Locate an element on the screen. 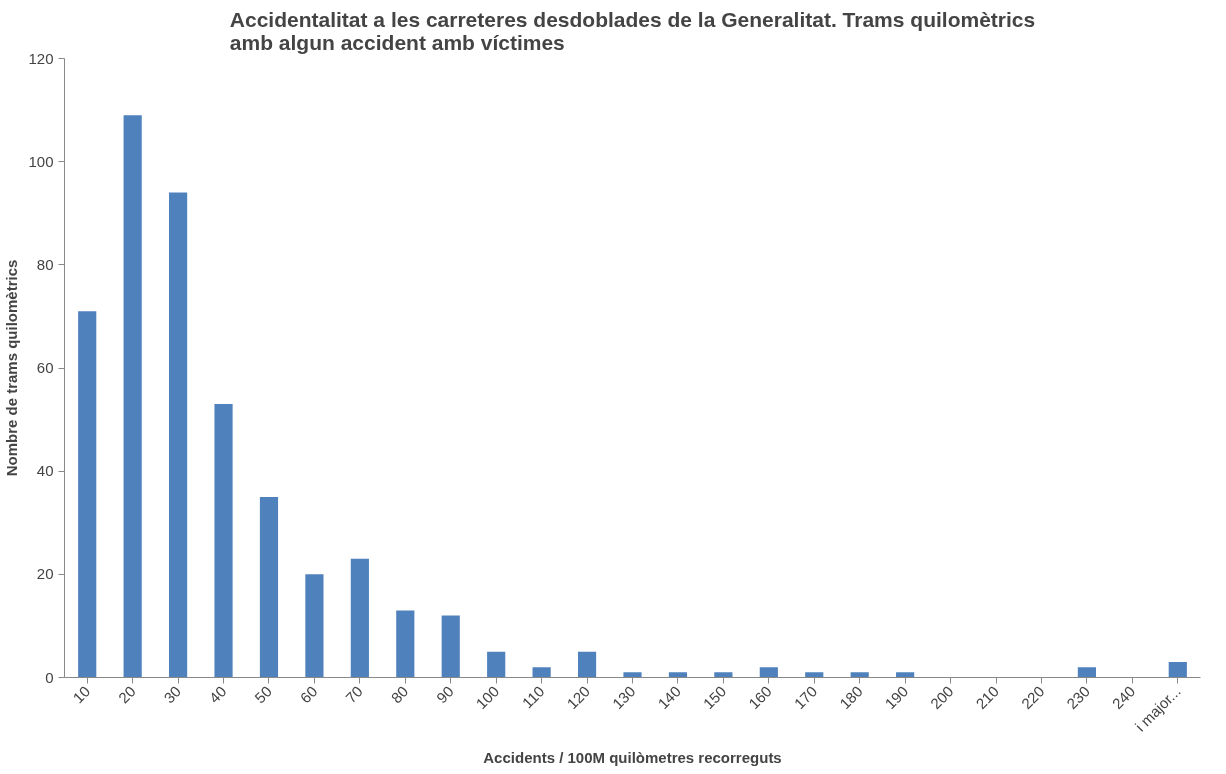  x-tick-label: 220 is located at coordinates (1032, 697).